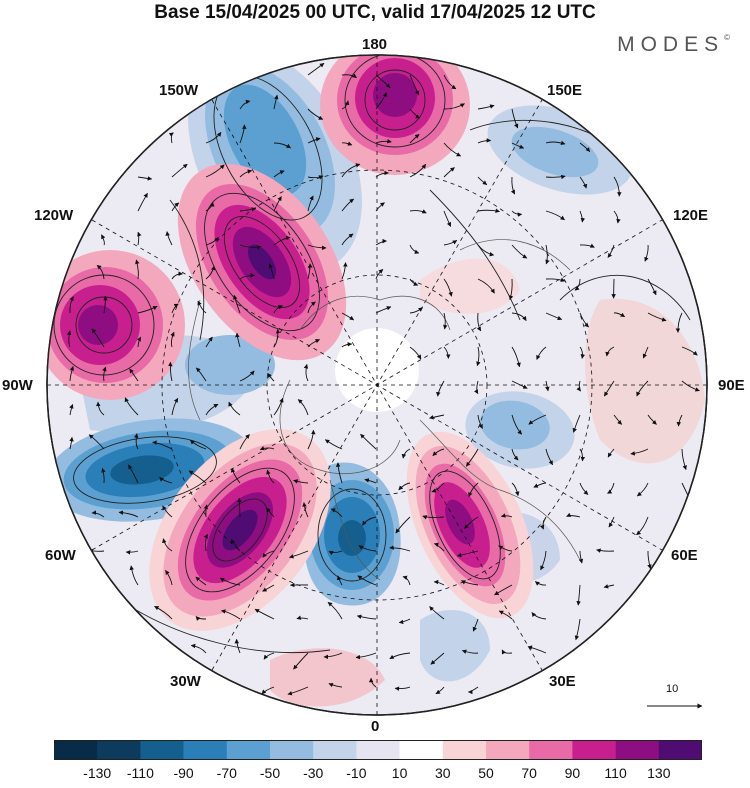 The height and width of the screenshot is (788, 750). What do you see at coordinates (356, 773) in the screenshot?
I see `colorbar-tick-label: -10` at bounding box center [356, 773].